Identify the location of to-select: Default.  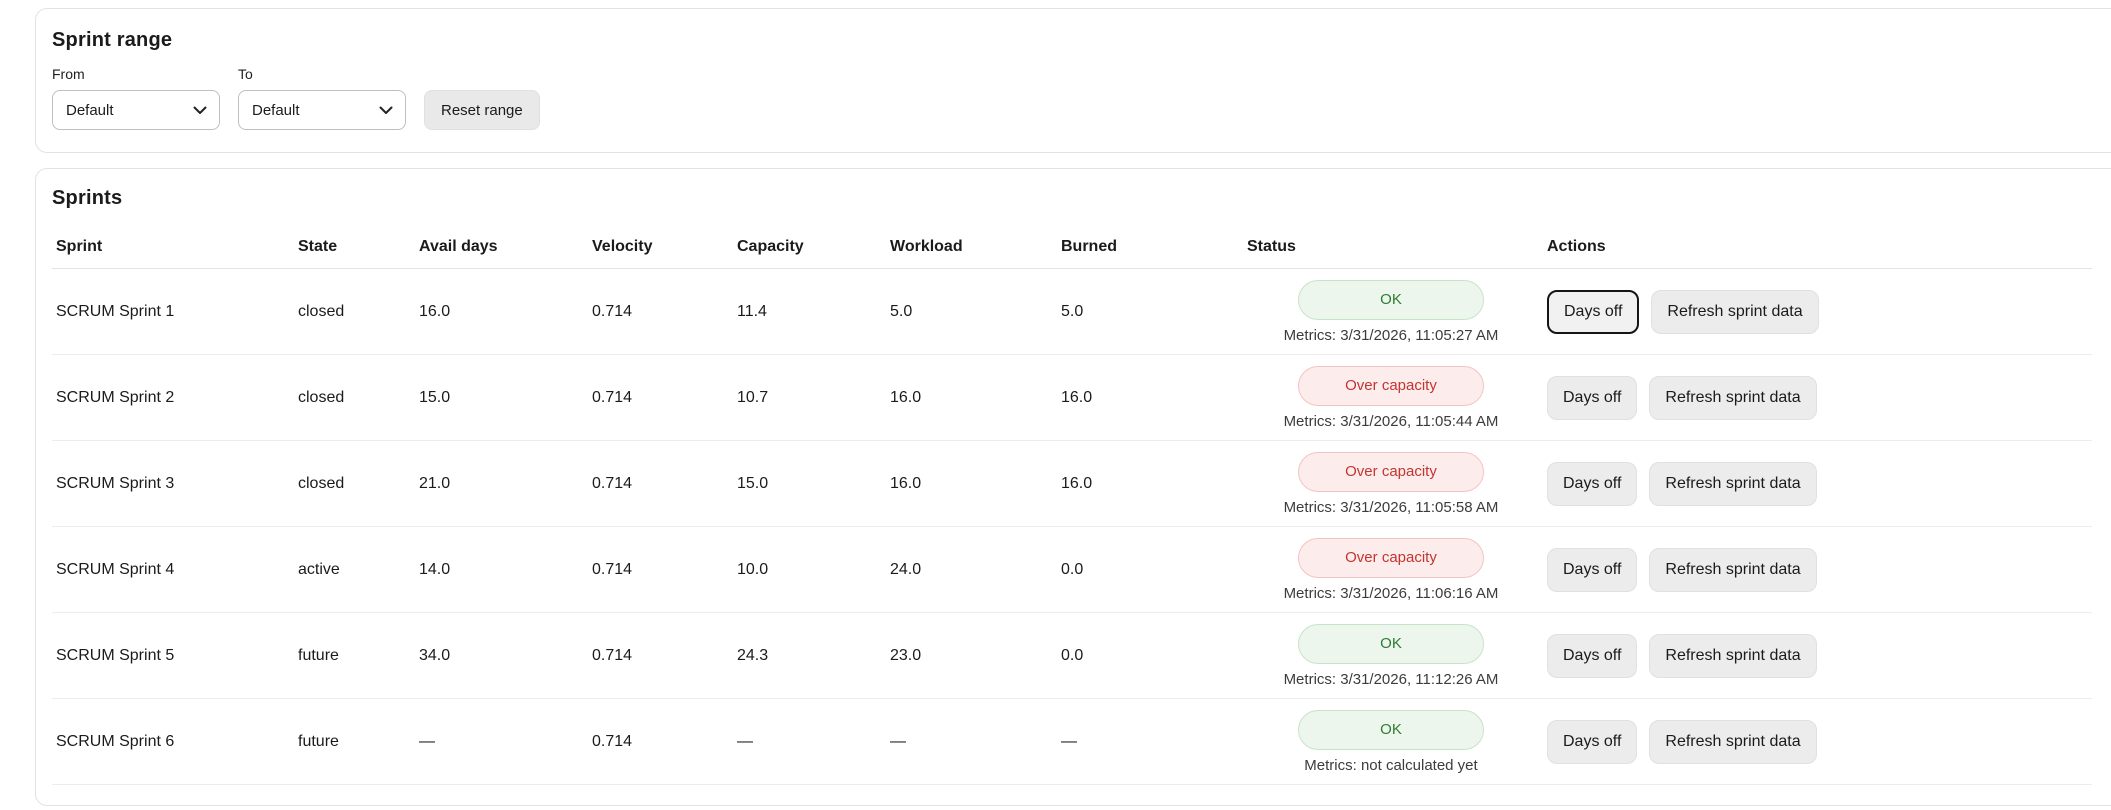
(322, 110).